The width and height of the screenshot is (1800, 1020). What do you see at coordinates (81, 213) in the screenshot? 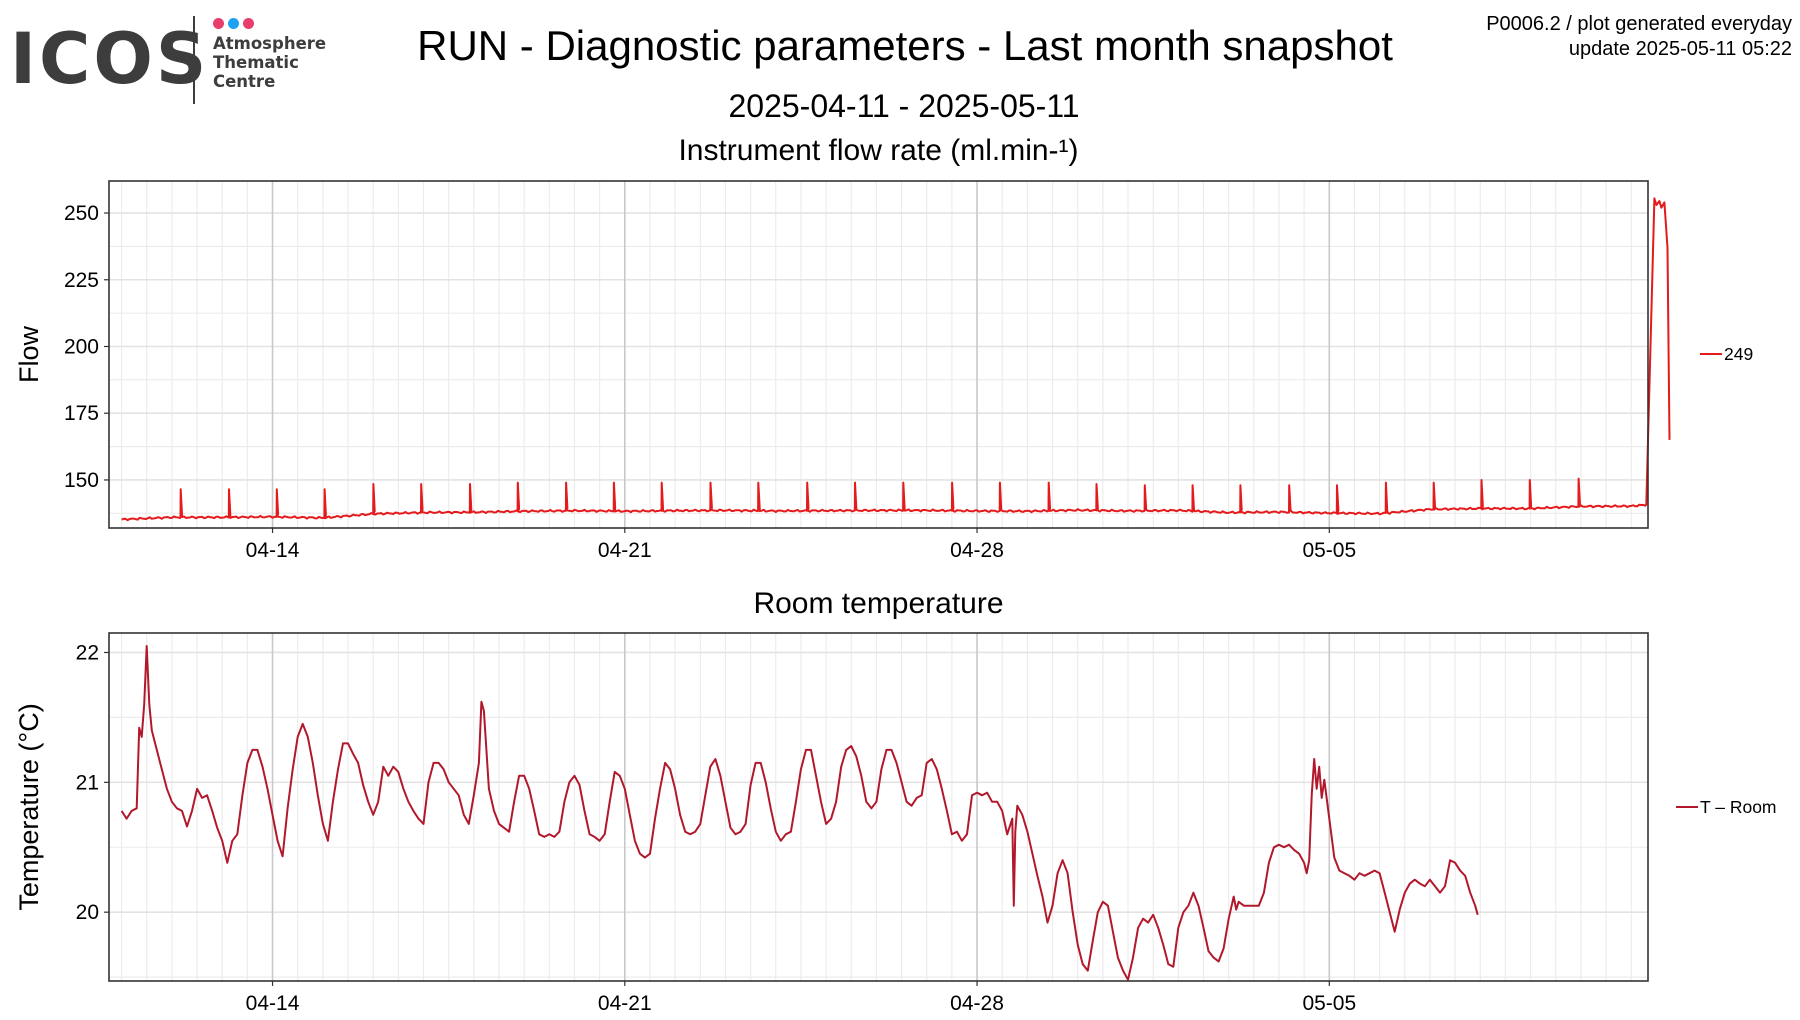
I see `y-tick-label: 250` at bounding box center [81, 213].